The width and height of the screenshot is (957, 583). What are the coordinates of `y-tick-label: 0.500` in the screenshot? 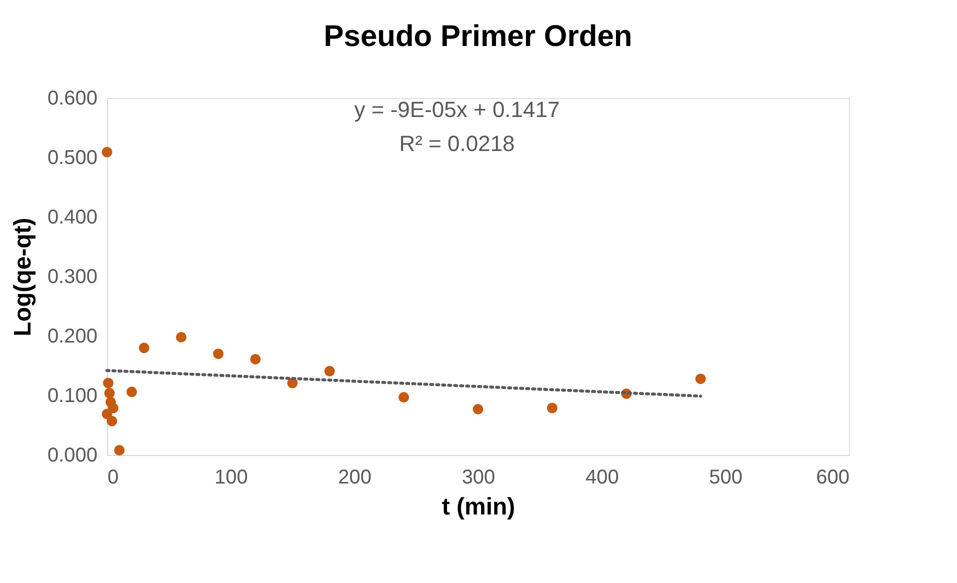 It's located at (72, 158).